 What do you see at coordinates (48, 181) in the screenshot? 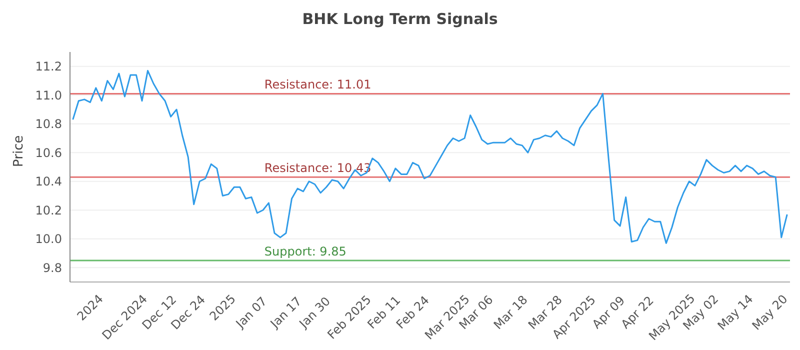
I see `y-tick-label: 10.4` at bounding box center [48, 181].